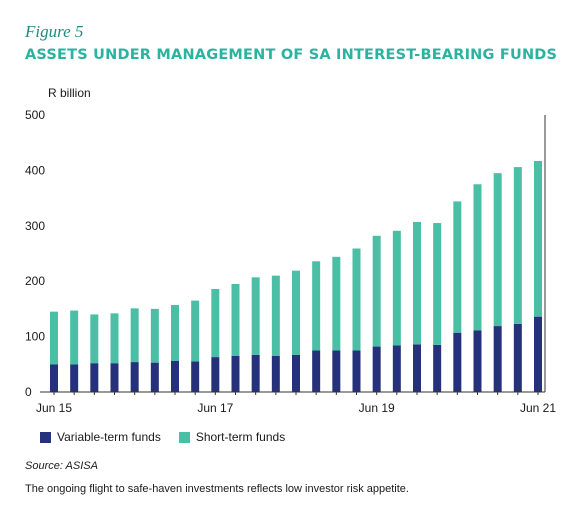 Image resolution: width=582 pixels, height=521 pixels. Describe the element at coordinates (45, 437) in the screenshot. I see `legend-swatch-variable` at that location.